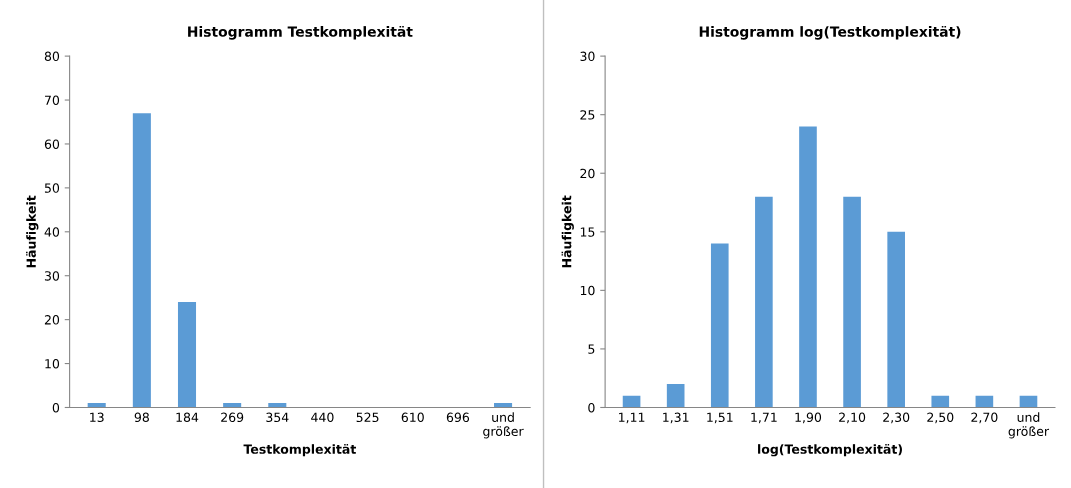 The image size is (1071, 488). What do you see at coordinates (300, 32) in the screenshot?
I see `chart-title: Histogramm Testkomplexität` at bounding box center [300, 32].